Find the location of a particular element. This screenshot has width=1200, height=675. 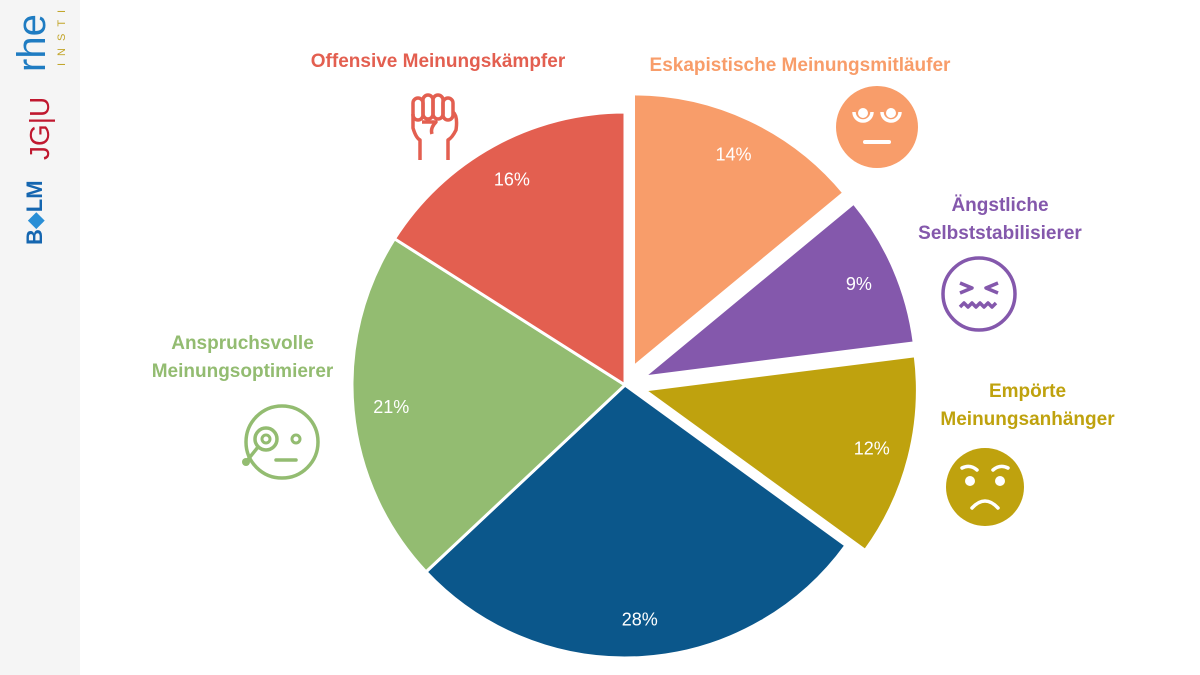

label-line: Ängstliche is located at coordinates (1000, 205).